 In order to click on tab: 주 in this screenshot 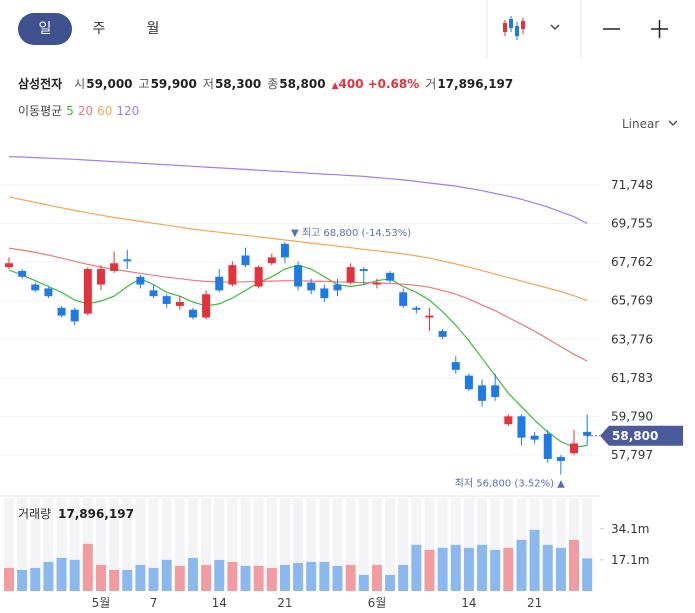, I will do `click(99, 29)`.